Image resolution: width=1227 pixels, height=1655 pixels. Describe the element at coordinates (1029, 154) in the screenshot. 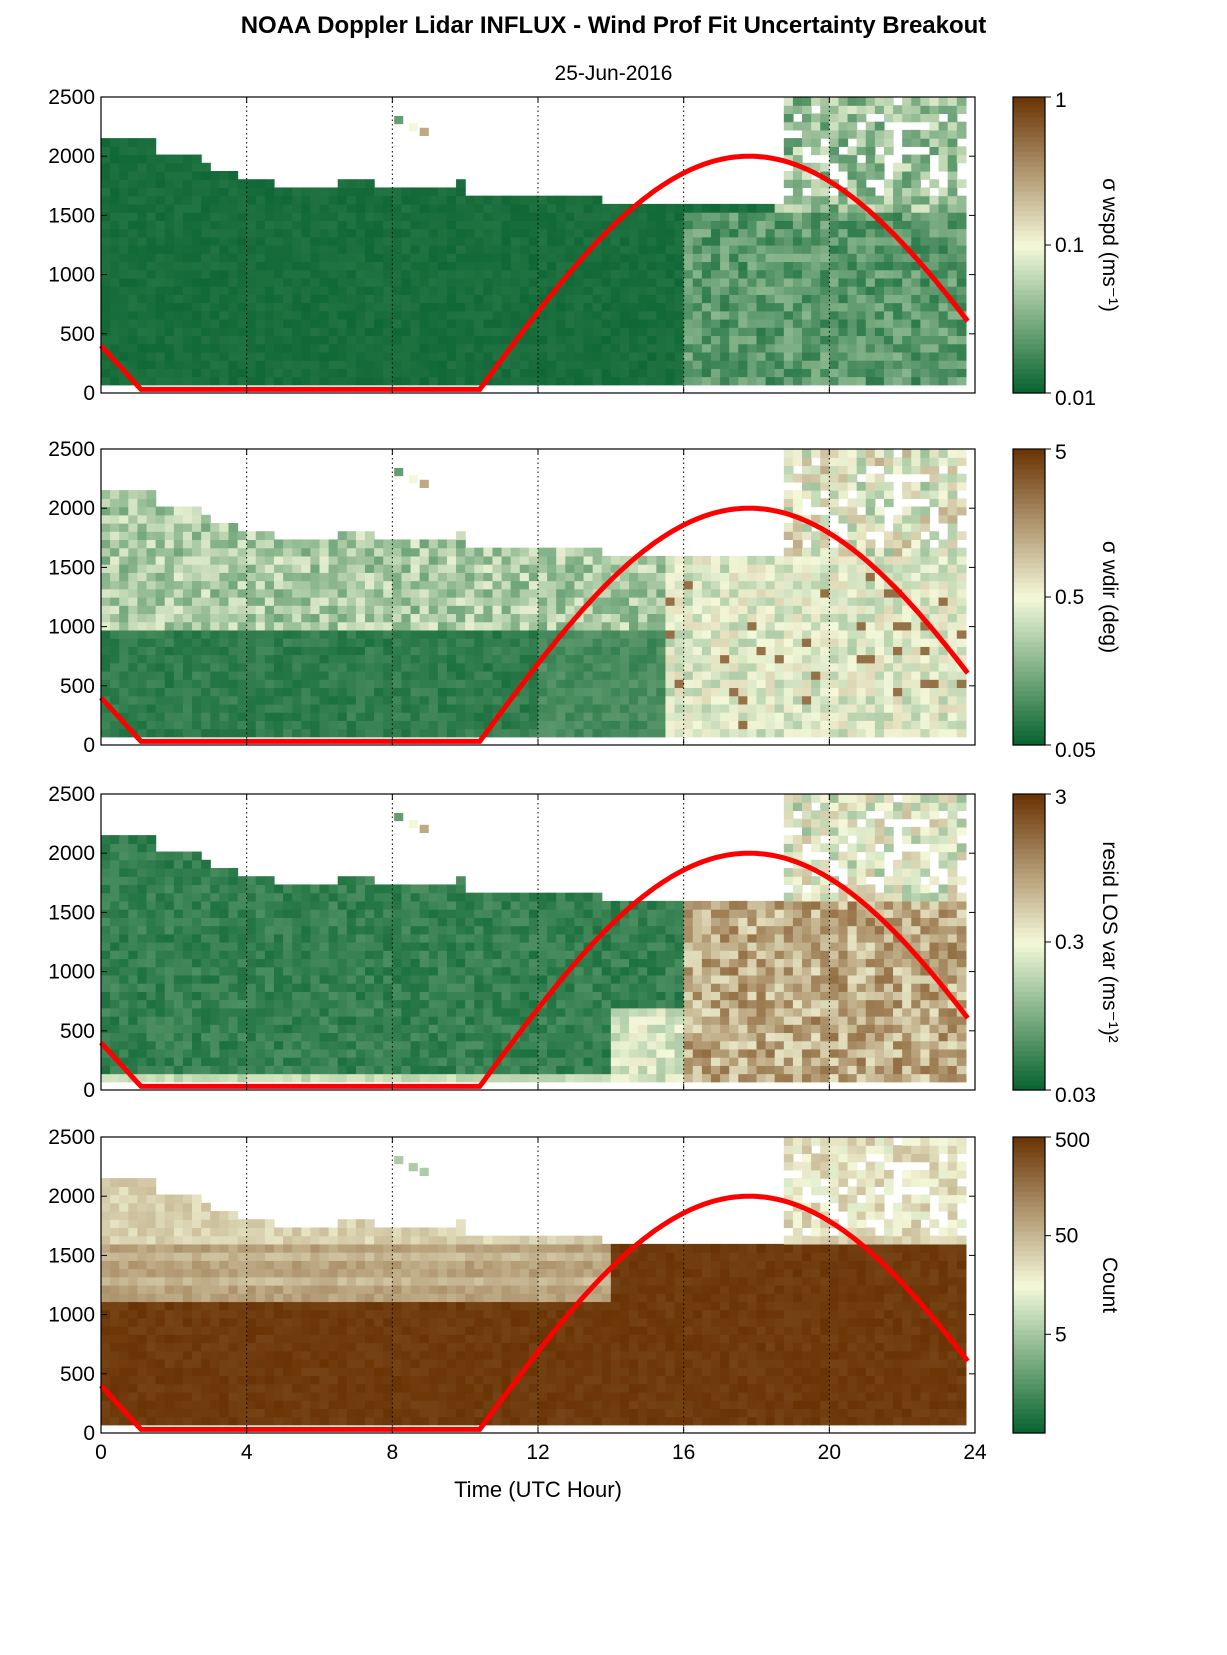

I see `colorbar-segment` at that location.